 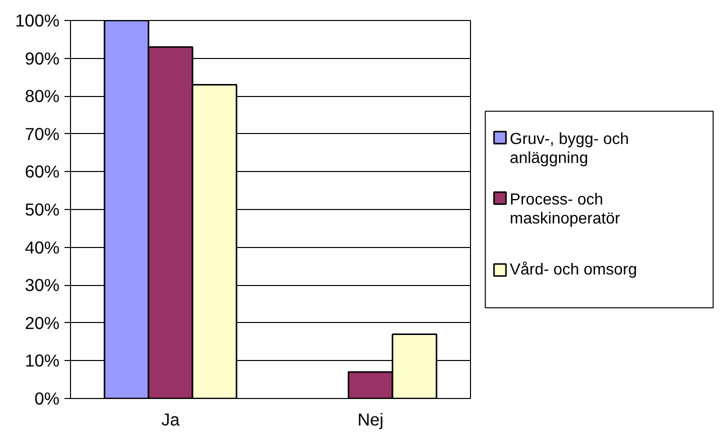 I want to click on legend-label: Gruv-, bygg- och anläggning, so click(x=569, y=149).